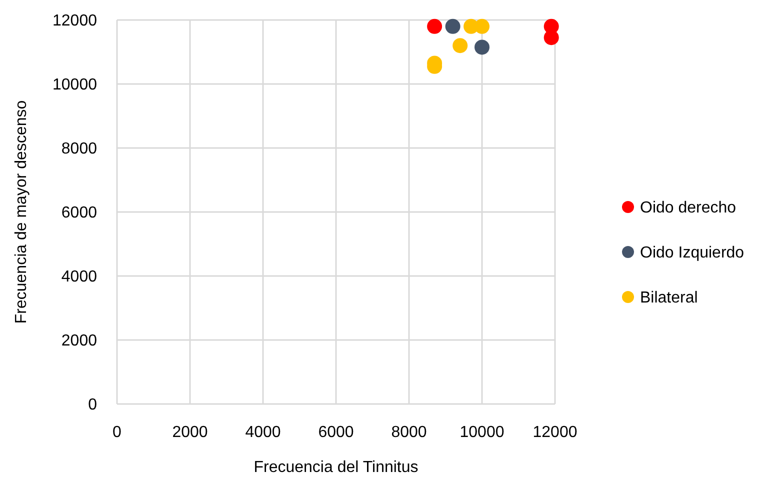  Describe the element at coordinates (336, 467) in the screenshot. I see `x-axis-title: Frecuencia del Tinnitus` at that location.